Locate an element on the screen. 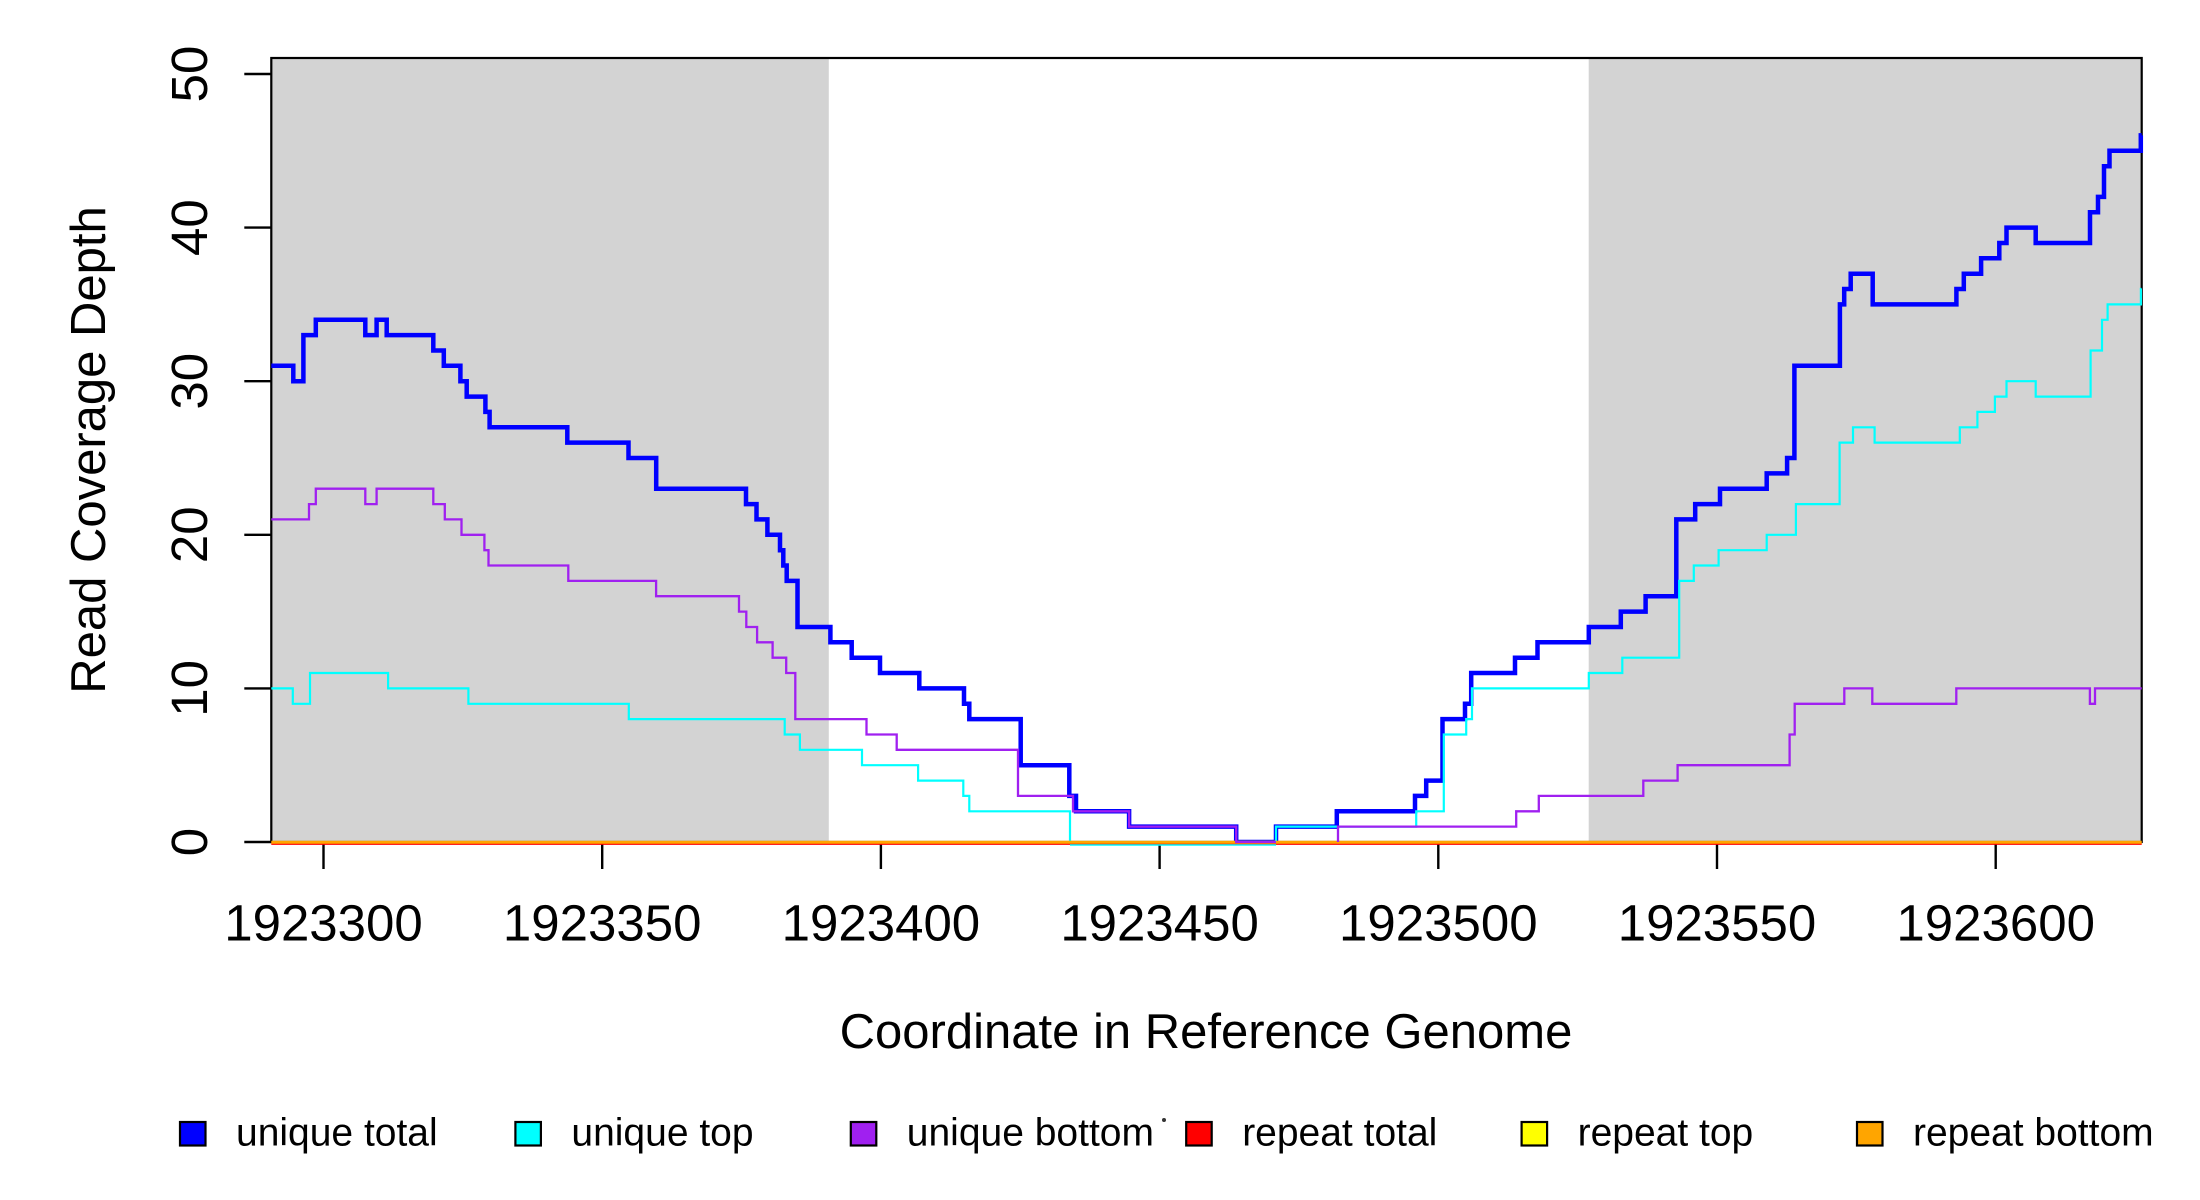 Image resolution: width=2200 pixels, height=1200 pixels. svg-text: 1923450 is located at coordinates (1159, 923).